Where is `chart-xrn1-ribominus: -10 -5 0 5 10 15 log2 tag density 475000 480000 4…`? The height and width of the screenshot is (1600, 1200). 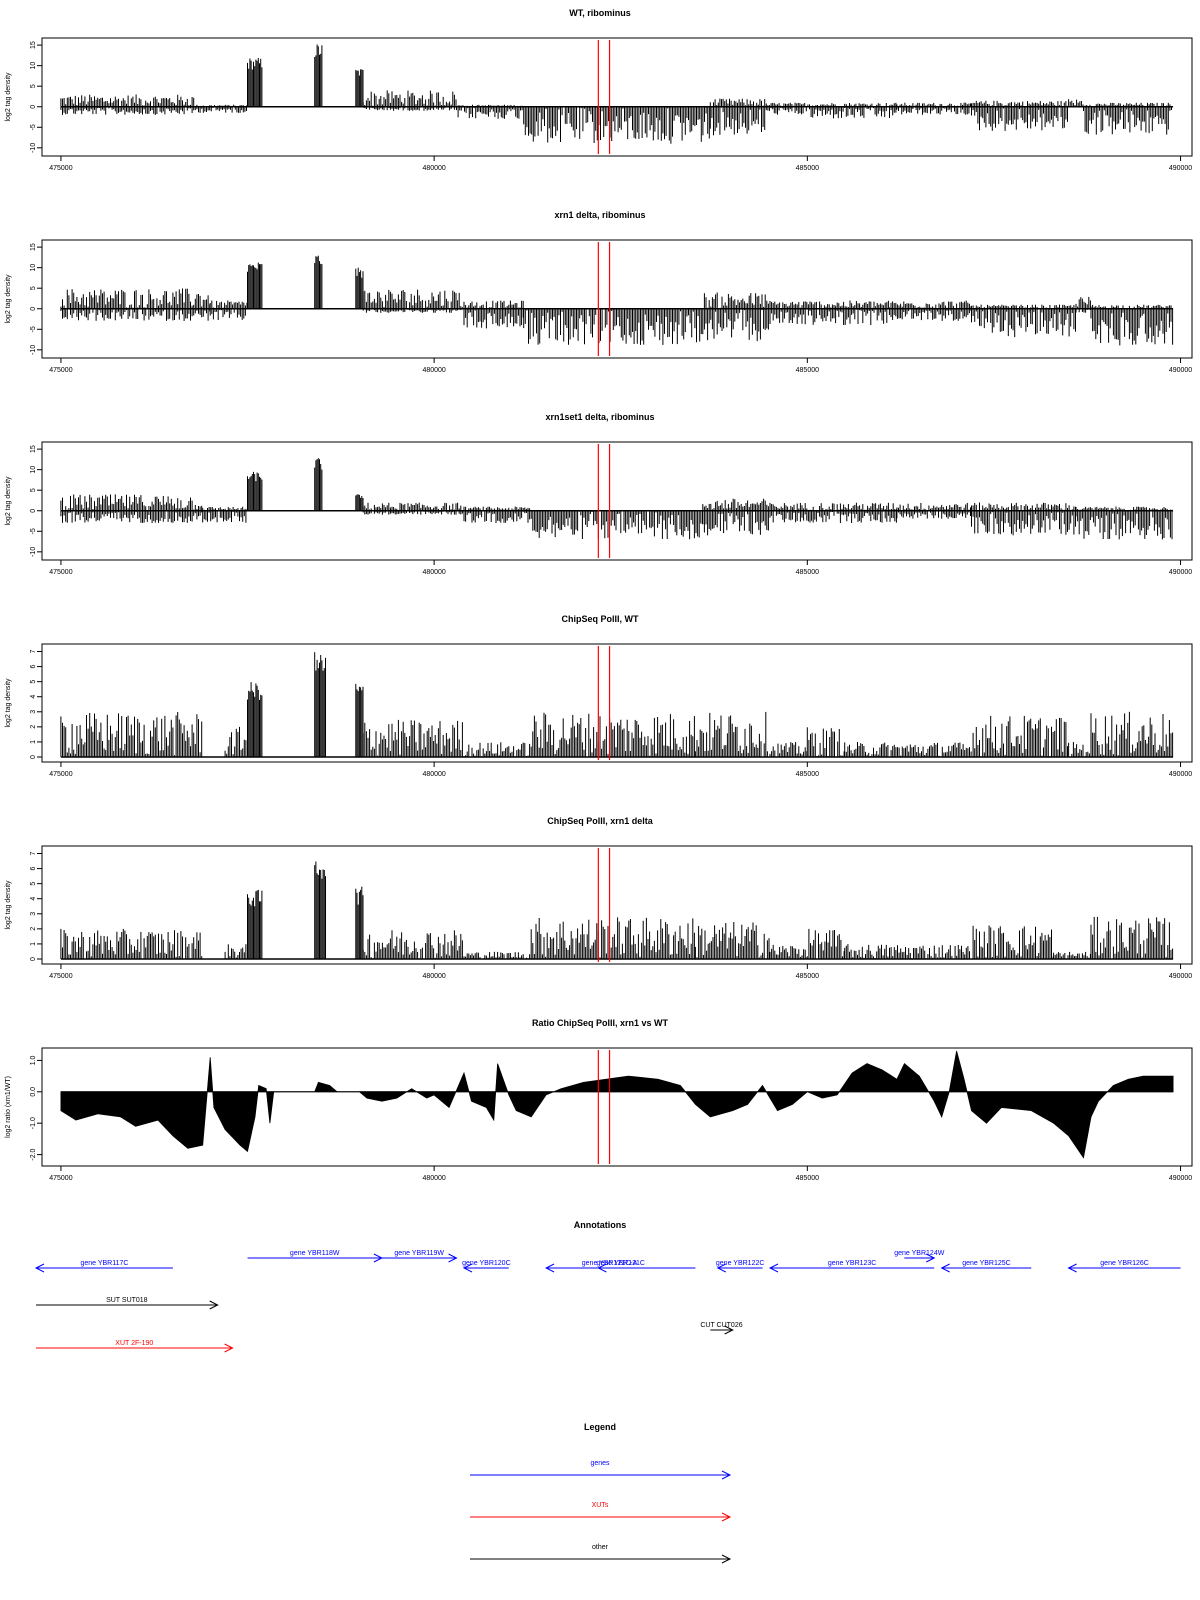
chart-xrn1-ribominus: -10 -5 0 5 10 15 log2 tag density 475000 480000 4… is located at coordinates (599, 306).